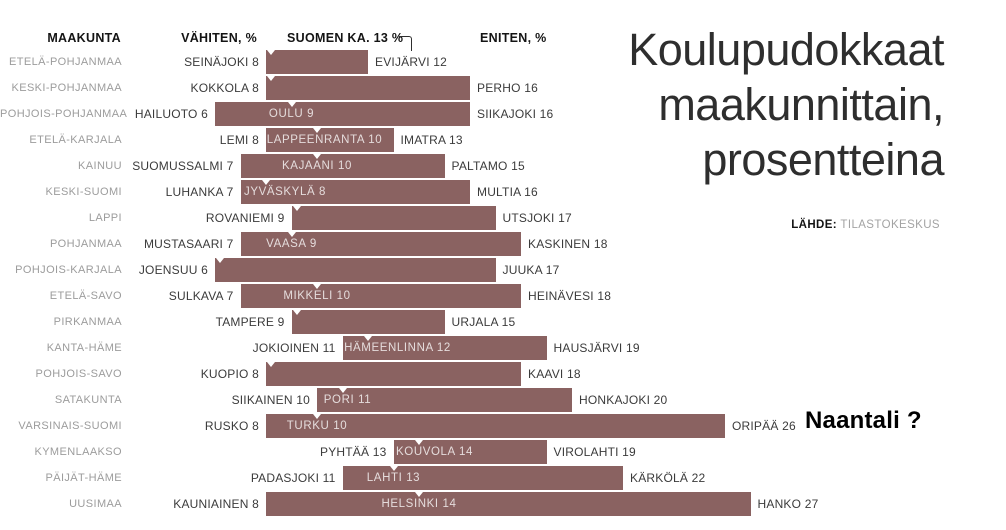 The height and width of the screenshot is (530, 1006). Describe the element at coordinates (405, 43) in the screenshot. I see `average-pointer-line` at that location.